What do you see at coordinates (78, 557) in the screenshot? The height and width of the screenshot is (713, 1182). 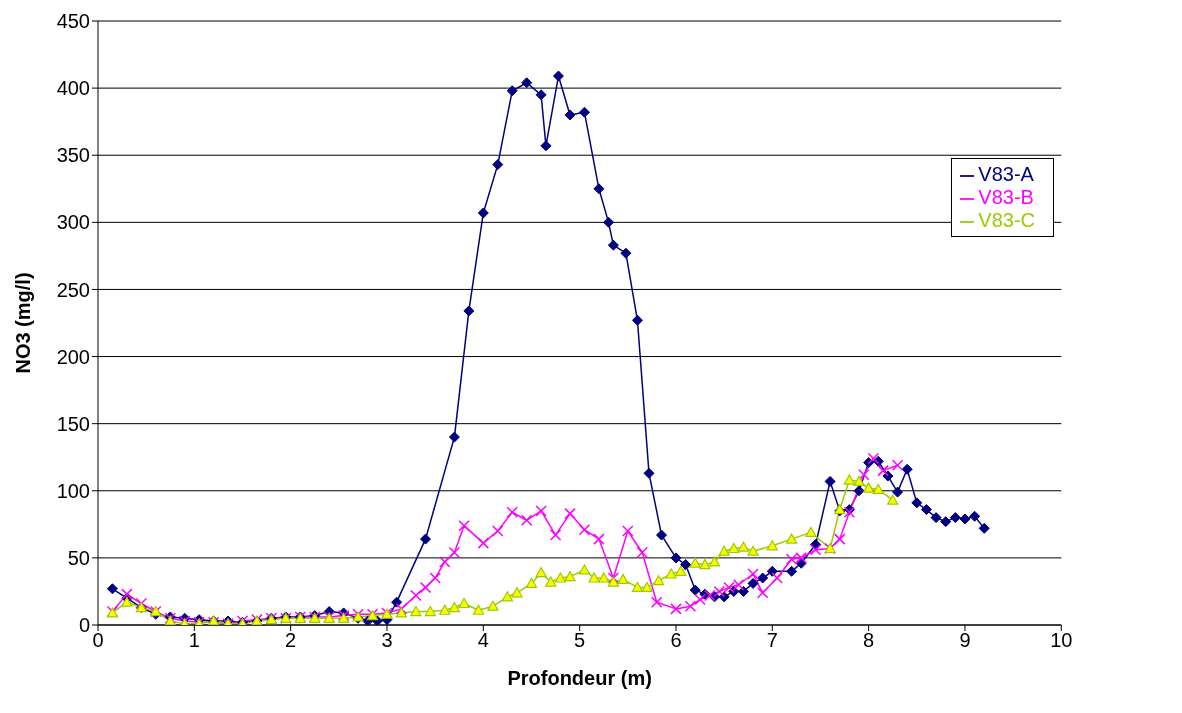 I see `y-tick-label: 50` at bounding box center [78, 557].